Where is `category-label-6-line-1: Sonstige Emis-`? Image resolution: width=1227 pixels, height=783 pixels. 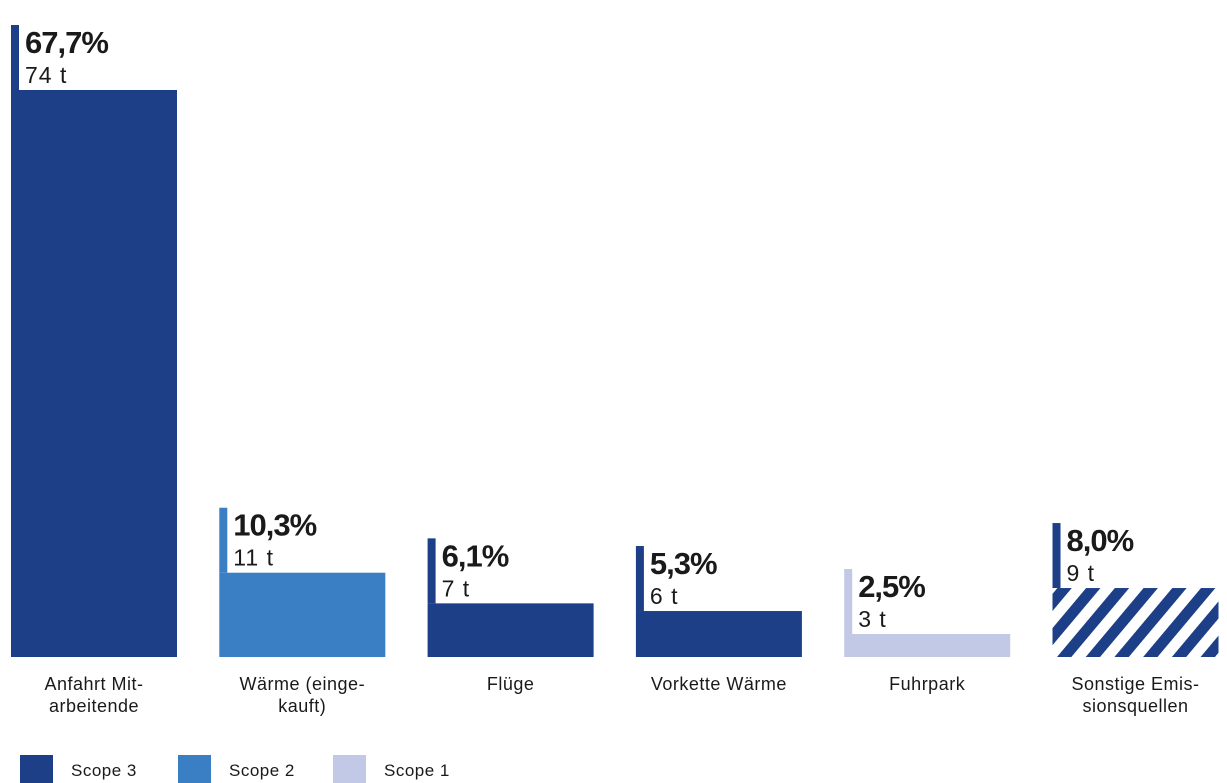
category-label-6-line-1: Sonstige Emis- is located at coordinates (1135, 684).